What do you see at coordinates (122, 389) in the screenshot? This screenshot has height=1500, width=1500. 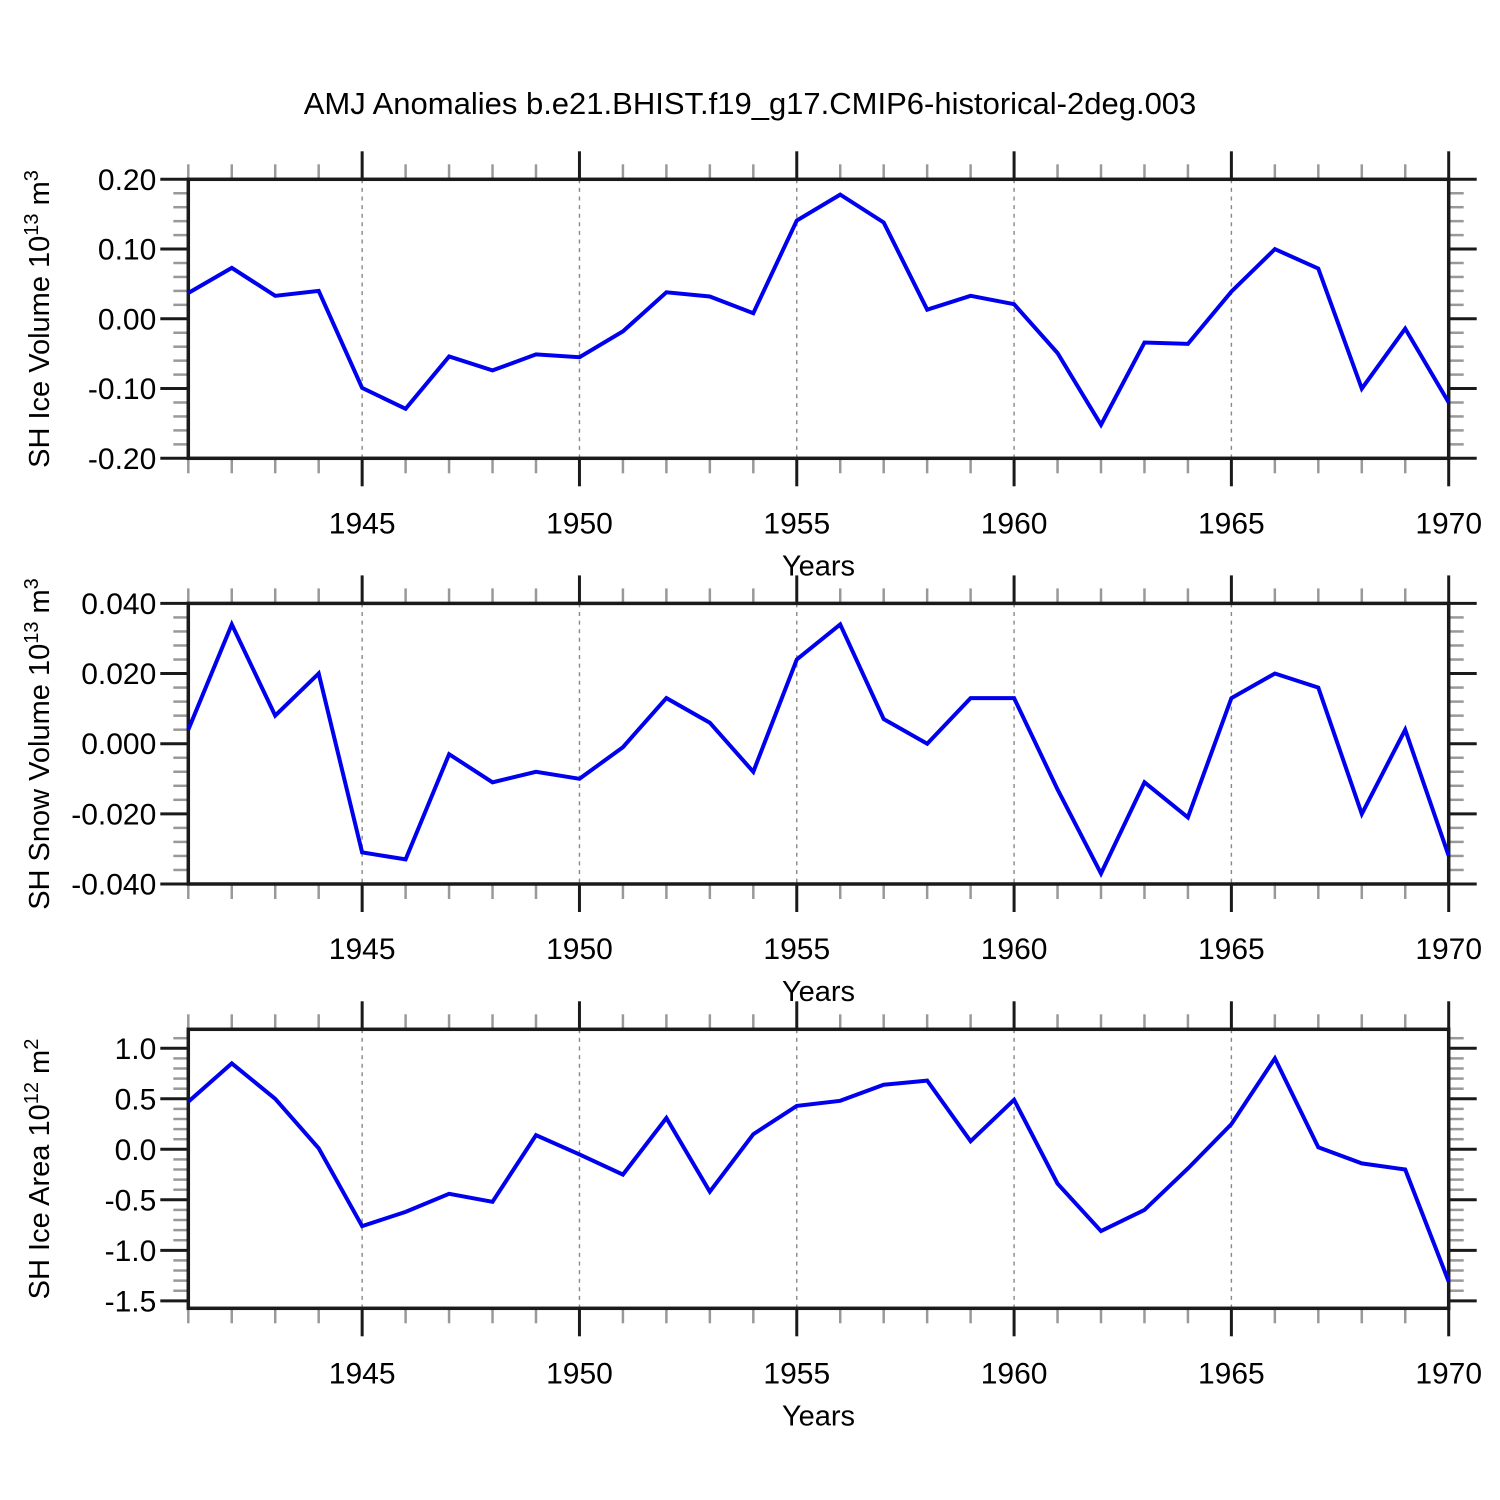 I see `tick-label: -0.10` at bounding box center [122, 389].